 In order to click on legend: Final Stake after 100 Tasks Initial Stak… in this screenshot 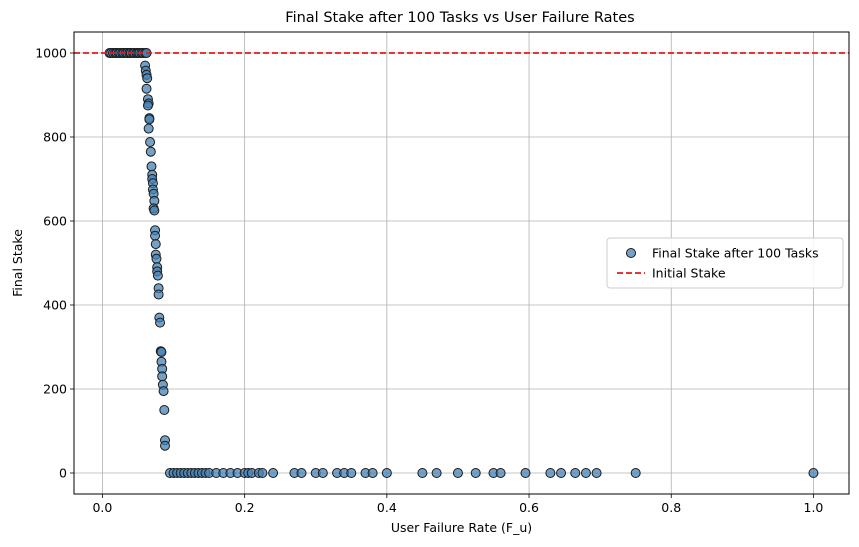, I will do `click(725, 263)`.